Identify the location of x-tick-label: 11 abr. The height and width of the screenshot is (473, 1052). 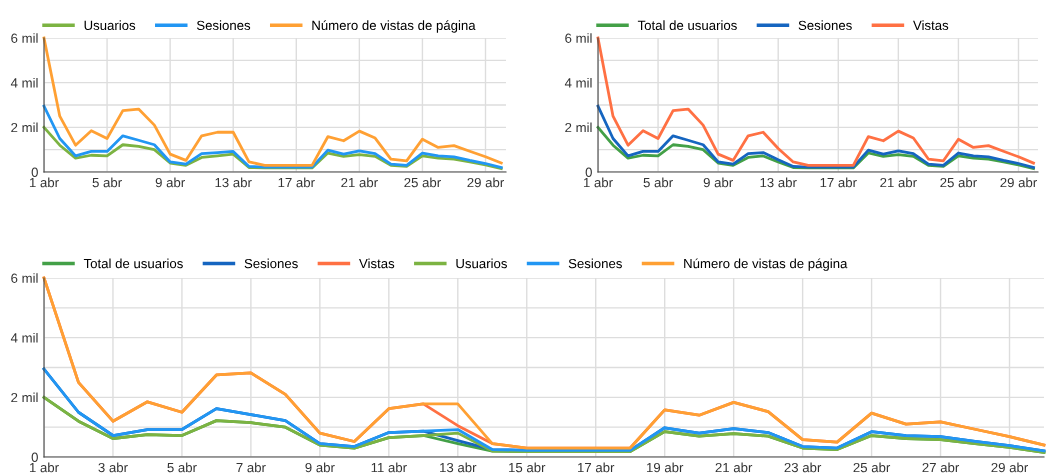
(389, 467).